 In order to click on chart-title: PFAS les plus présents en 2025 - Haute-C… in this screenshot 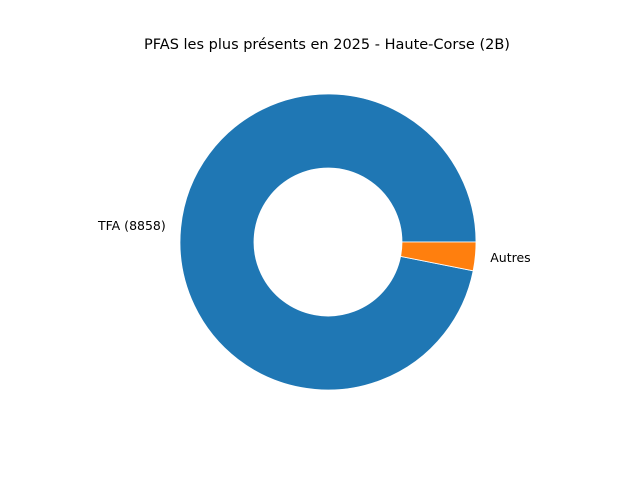, I will do `click(327, 45)`.